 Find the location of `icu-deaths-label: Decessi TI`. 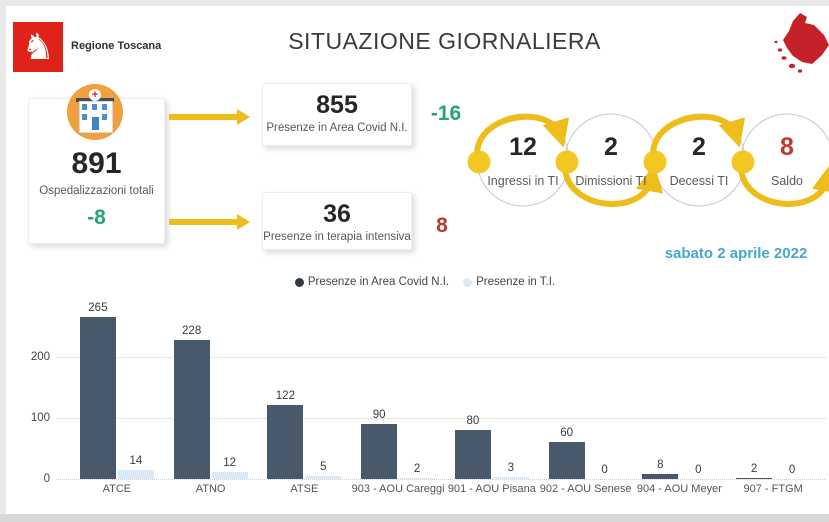

icu-deaths-label: Decessi TI is located at coordinates (699, 181).